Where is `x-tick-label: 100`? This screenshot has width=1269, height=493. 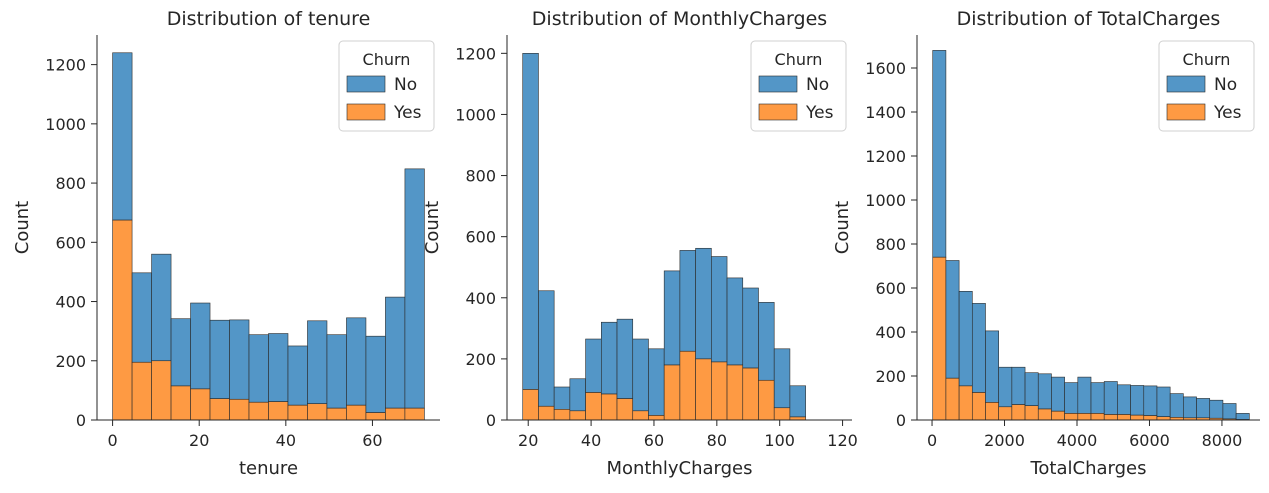 x-tick-label: 100 is located at coordinates (779, 440).